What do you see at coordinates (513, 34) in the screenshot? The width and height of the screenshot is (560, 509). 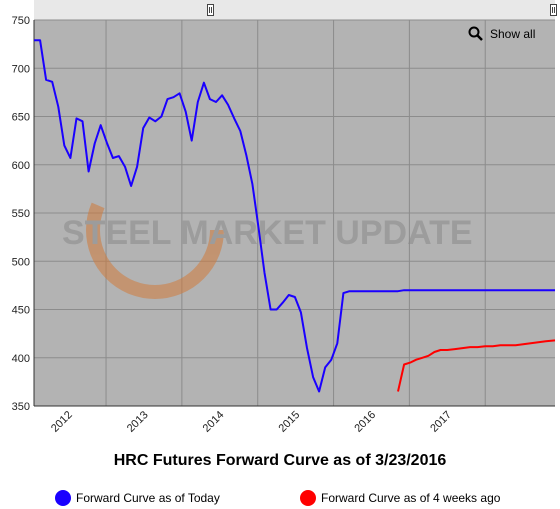 I see `show-all-label: Show all` at bounding box center [513, 34].